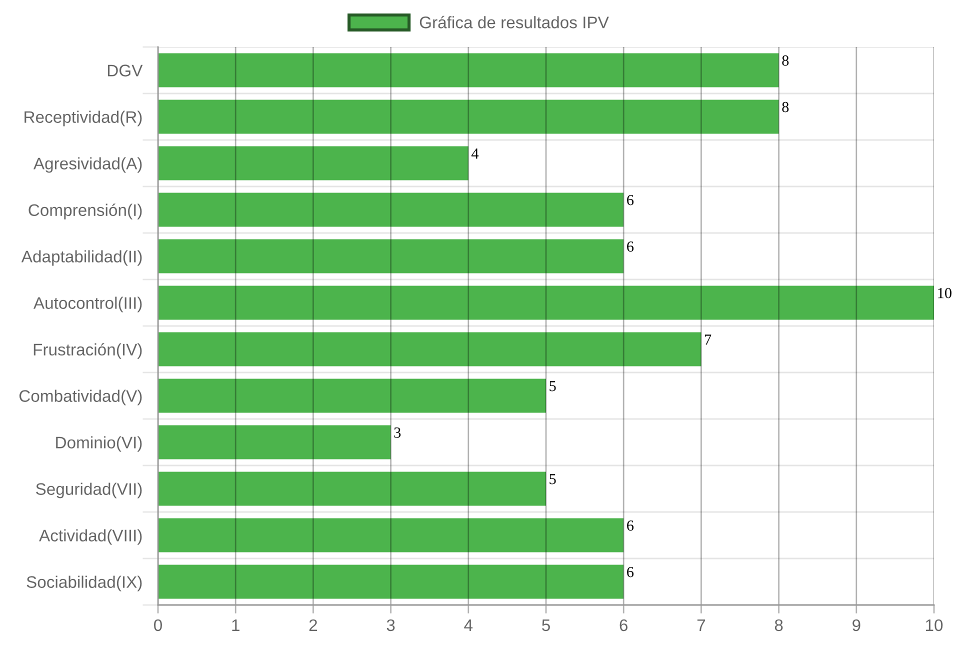 The width and height of the screenshot is (958, 646). I want to click on y-tick-label: Agresividad(A), so click(87, 165).